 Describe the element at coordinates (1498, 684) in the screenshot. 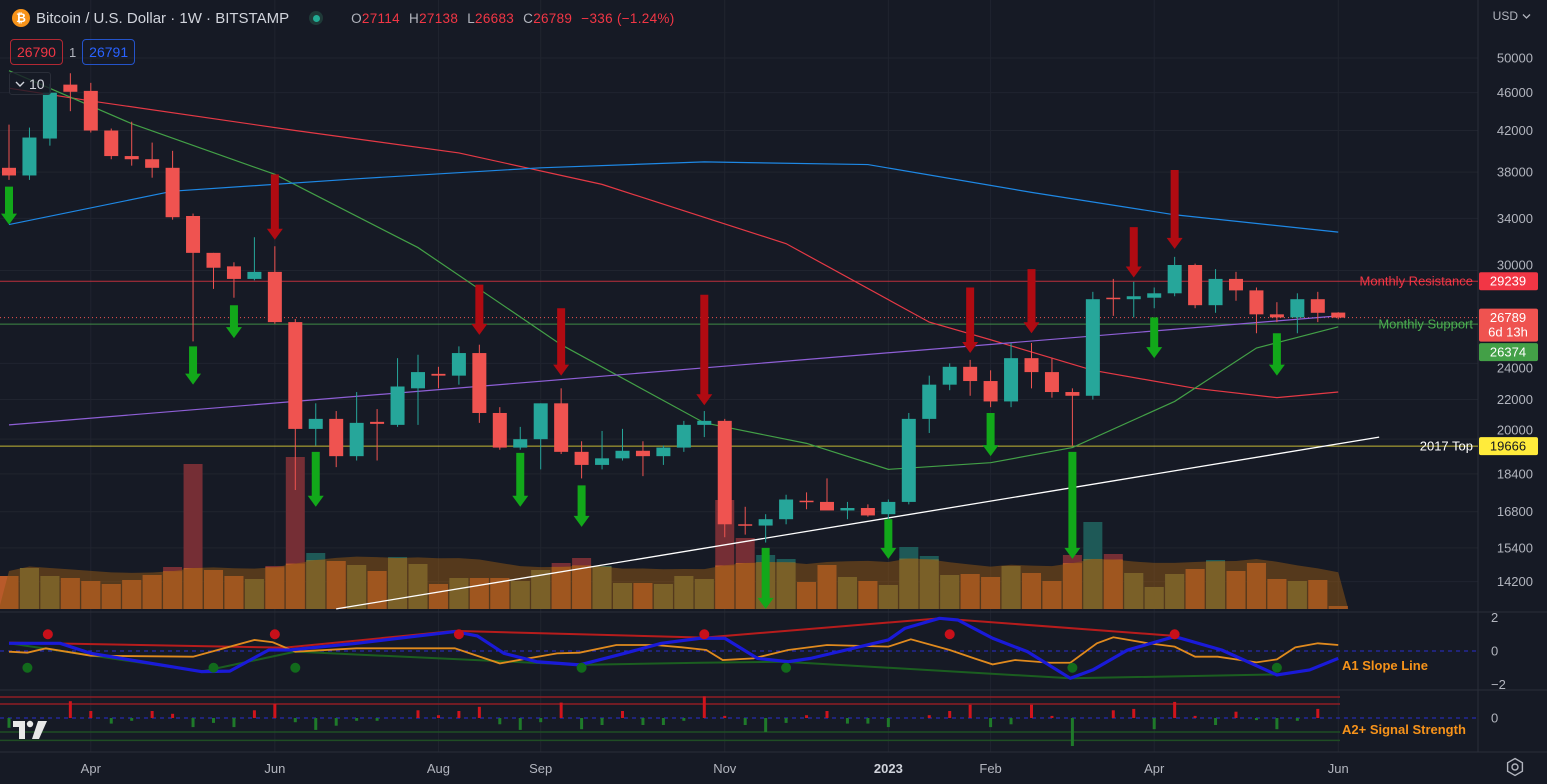

I see `oscillator-axis-label: −2` at that location.